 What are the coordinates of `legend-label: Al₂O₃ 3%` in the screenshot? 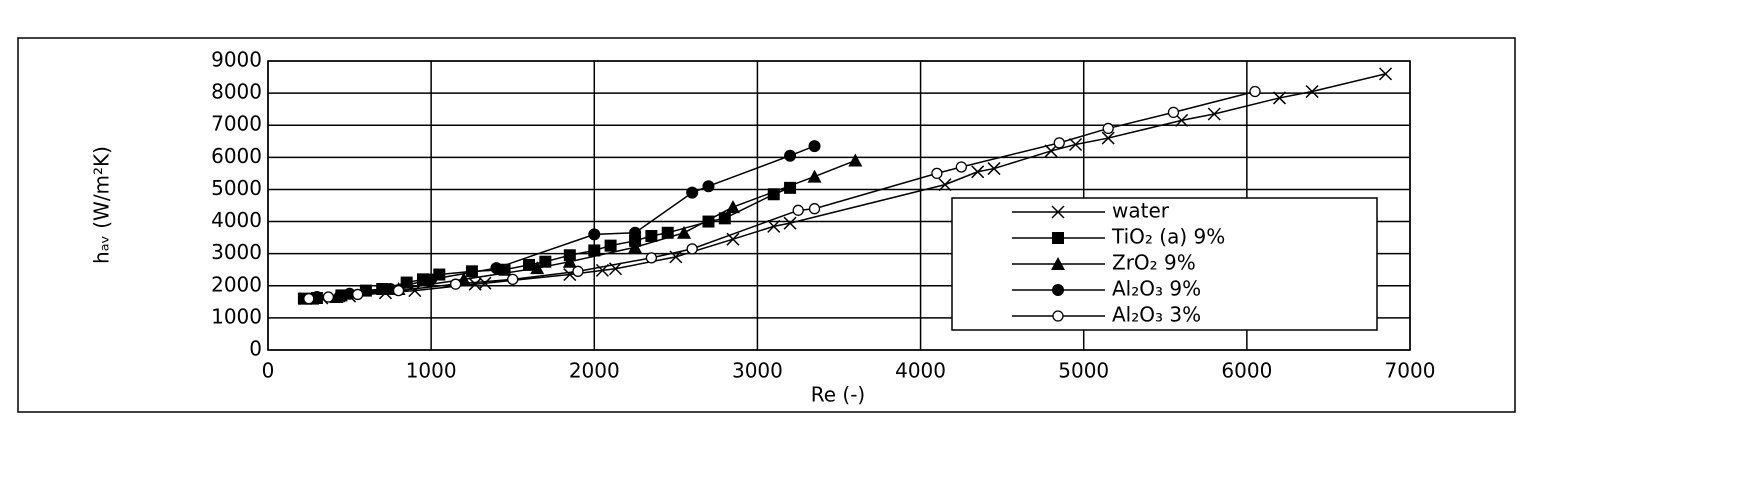 It's located at (1156, 315).